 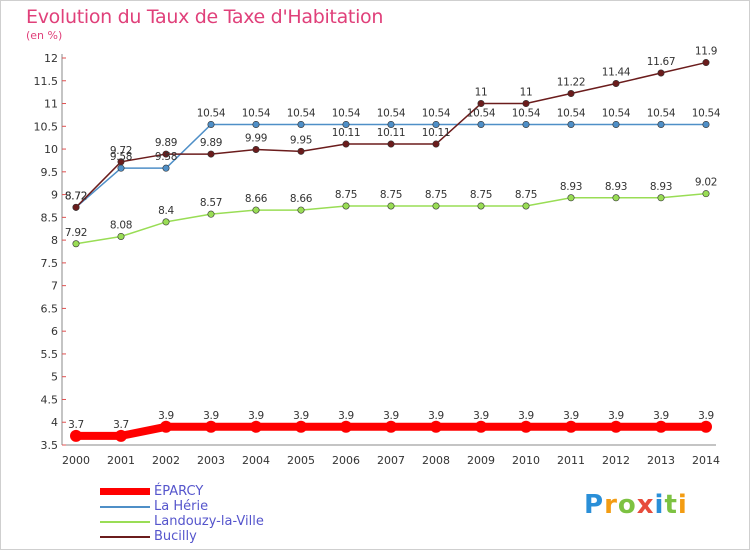 I want to click on legend-item-bucilly: Bucilly, so click(x=230, y=536).